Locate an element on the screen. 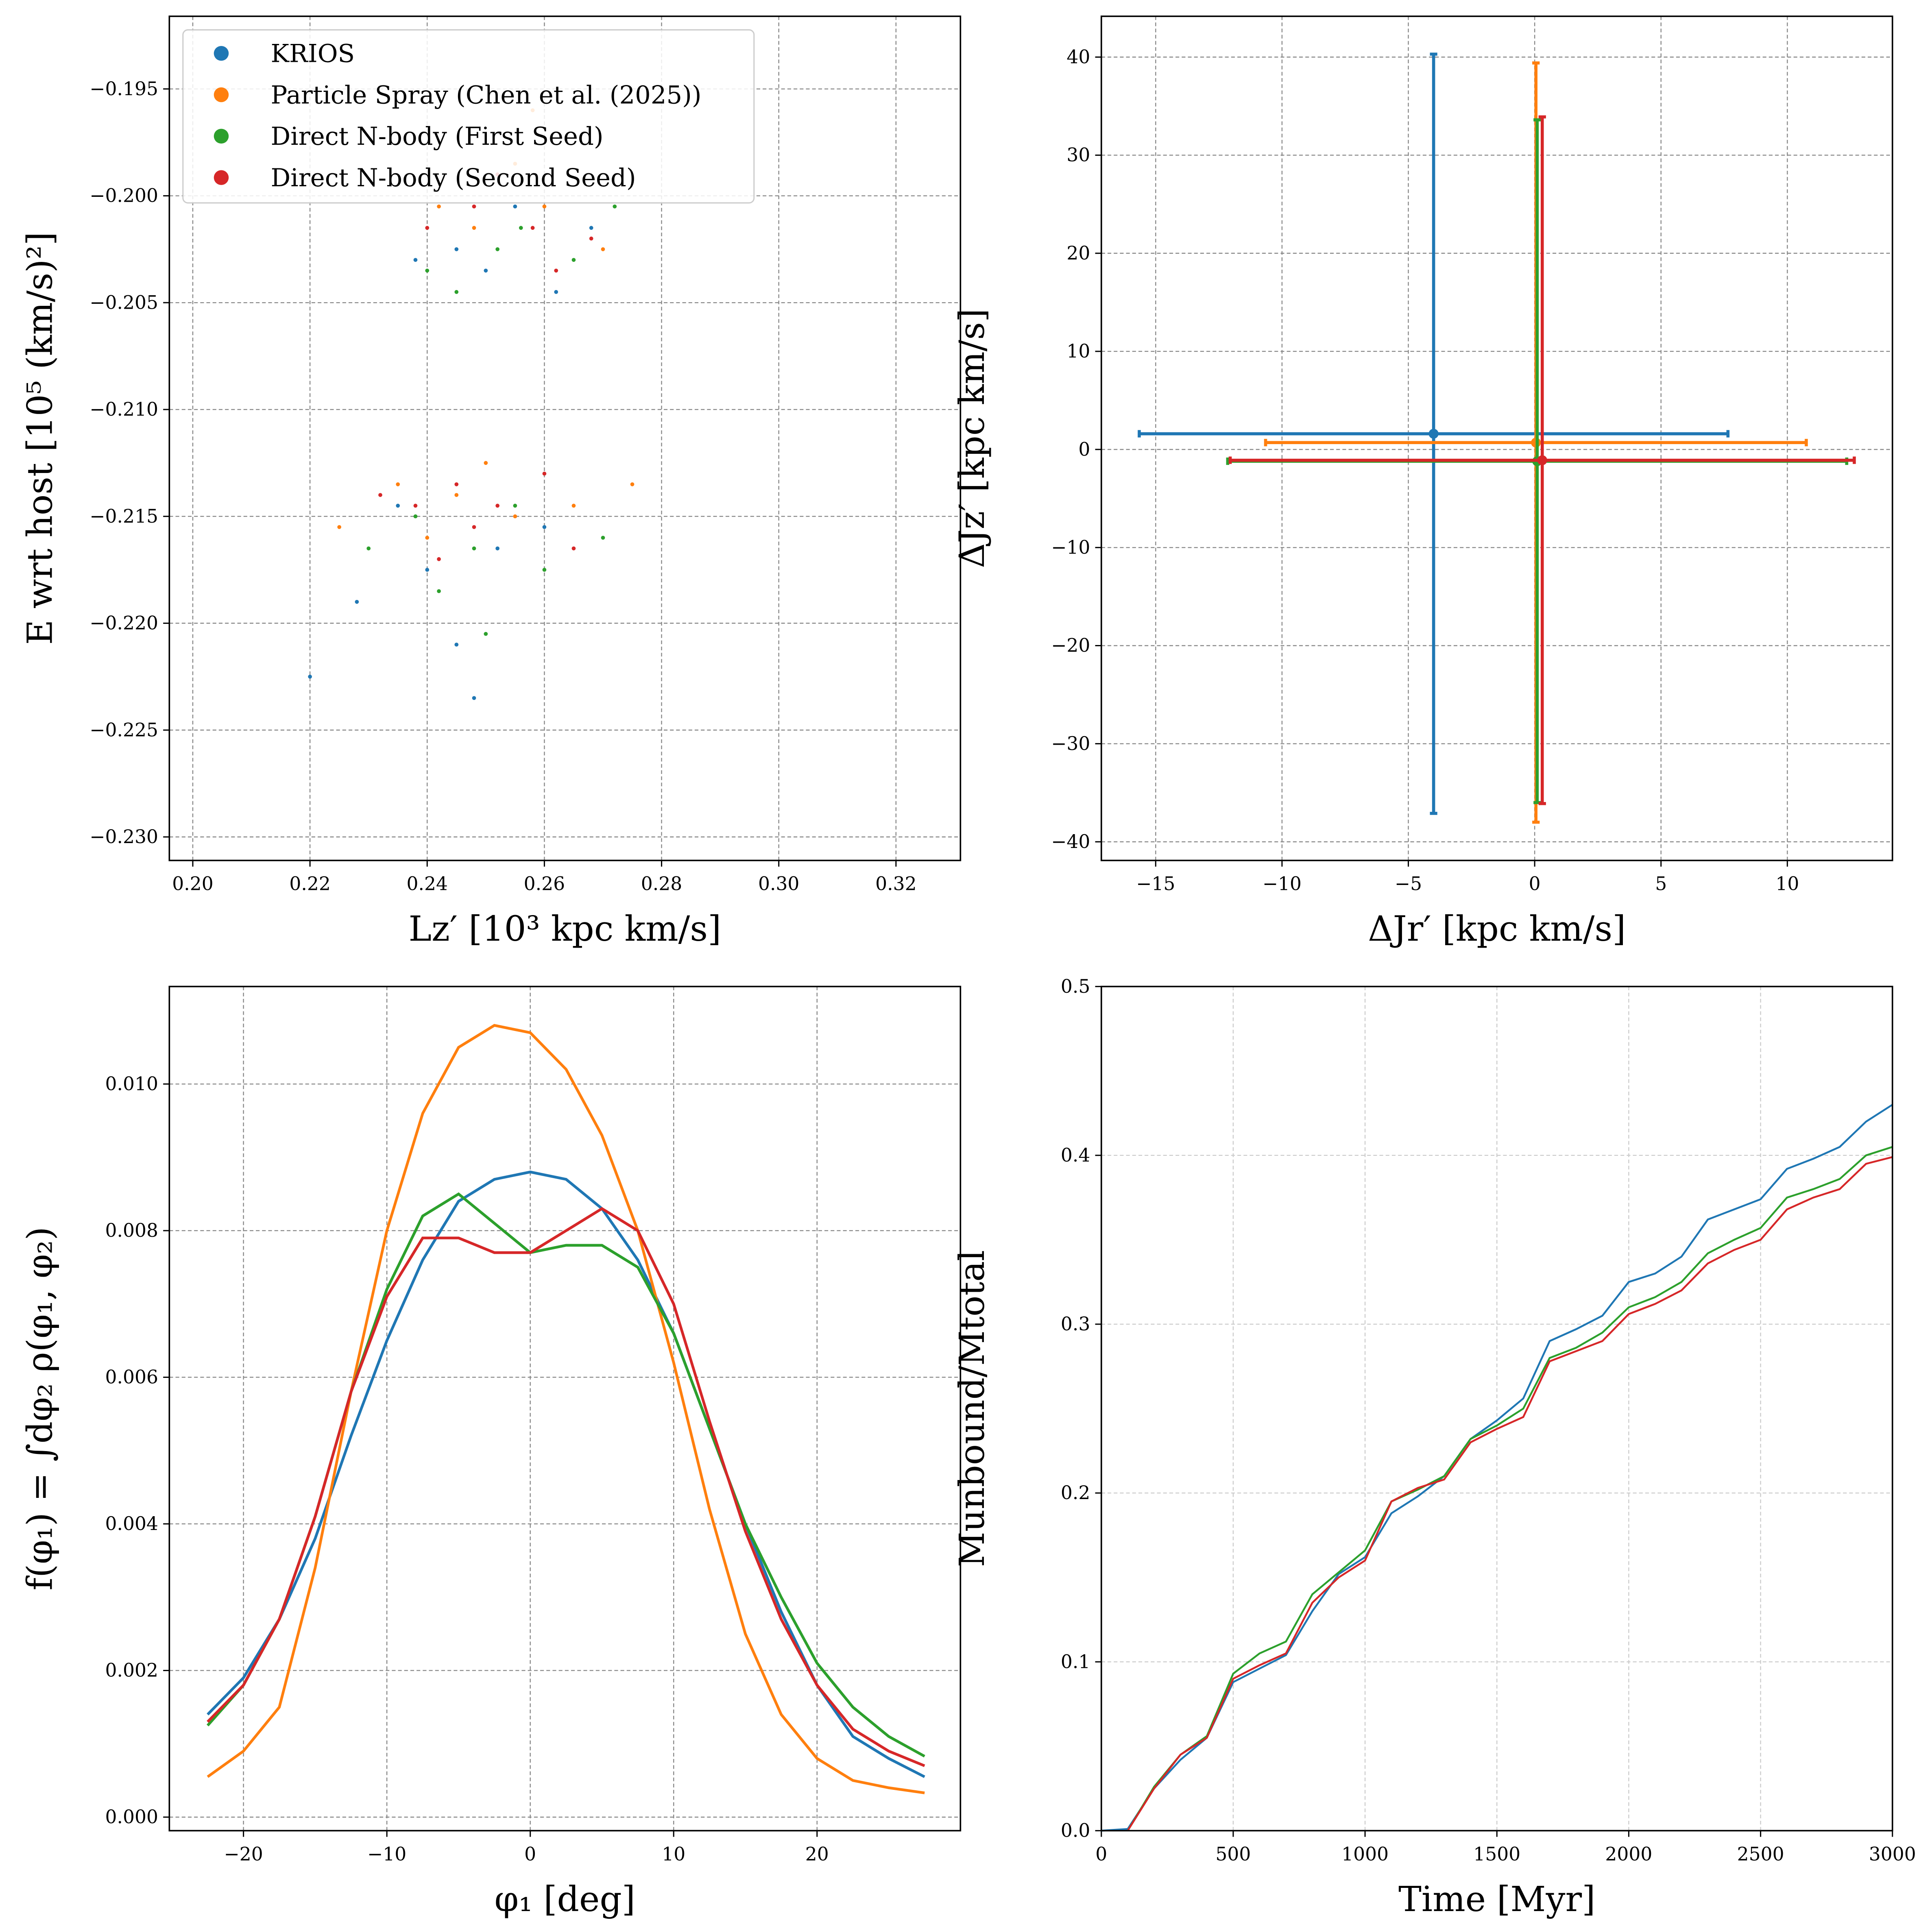 This screenshot has width=1932, height=1931. x-tick-label: 20 is located at coordinates (817, 1854).